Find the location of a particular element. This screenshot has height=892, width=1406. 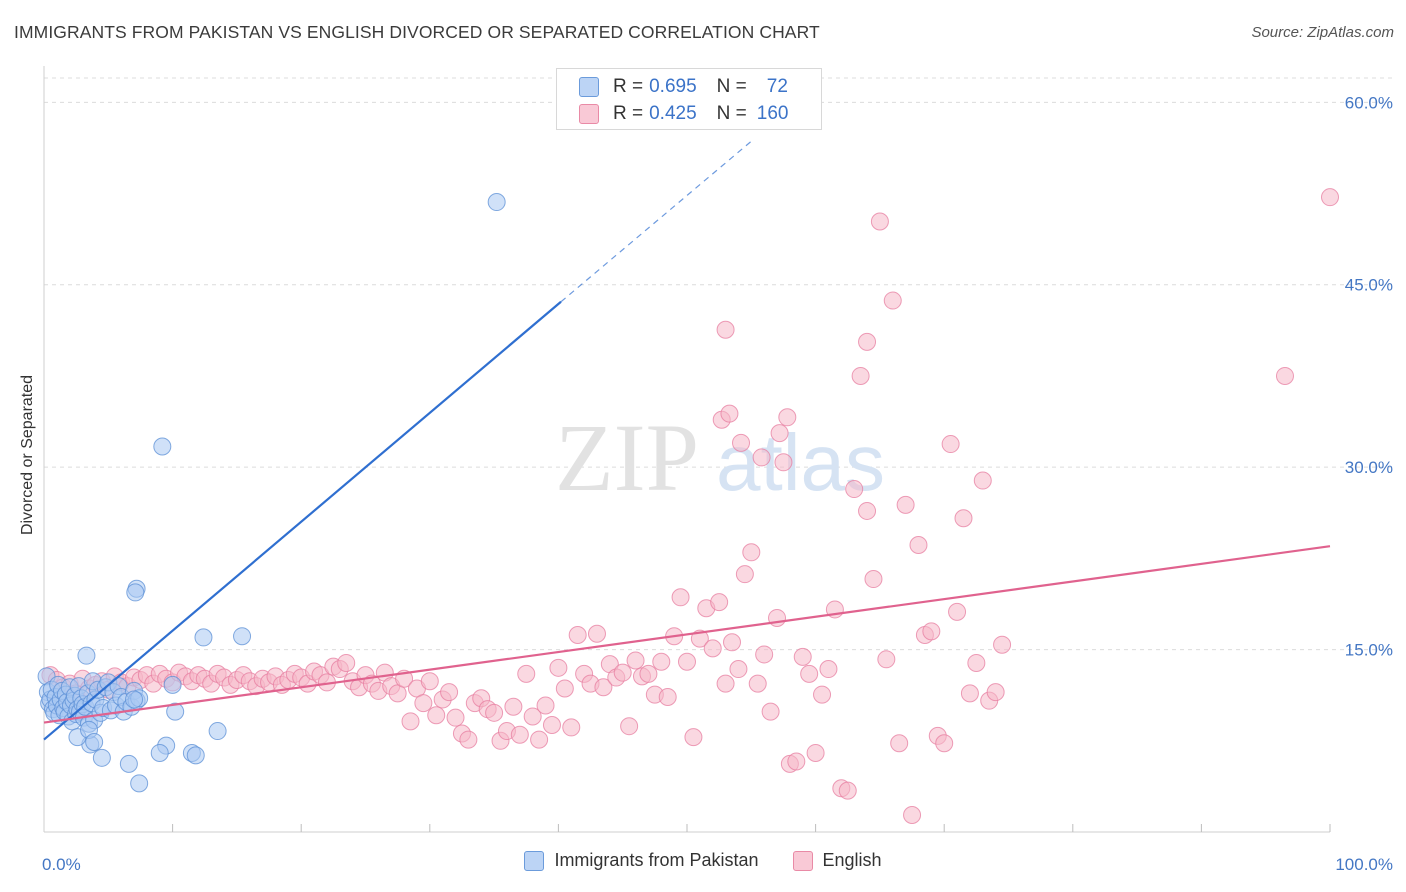

series-legend: Immigrants from Pakistan English is located at coordinates (703, 860).